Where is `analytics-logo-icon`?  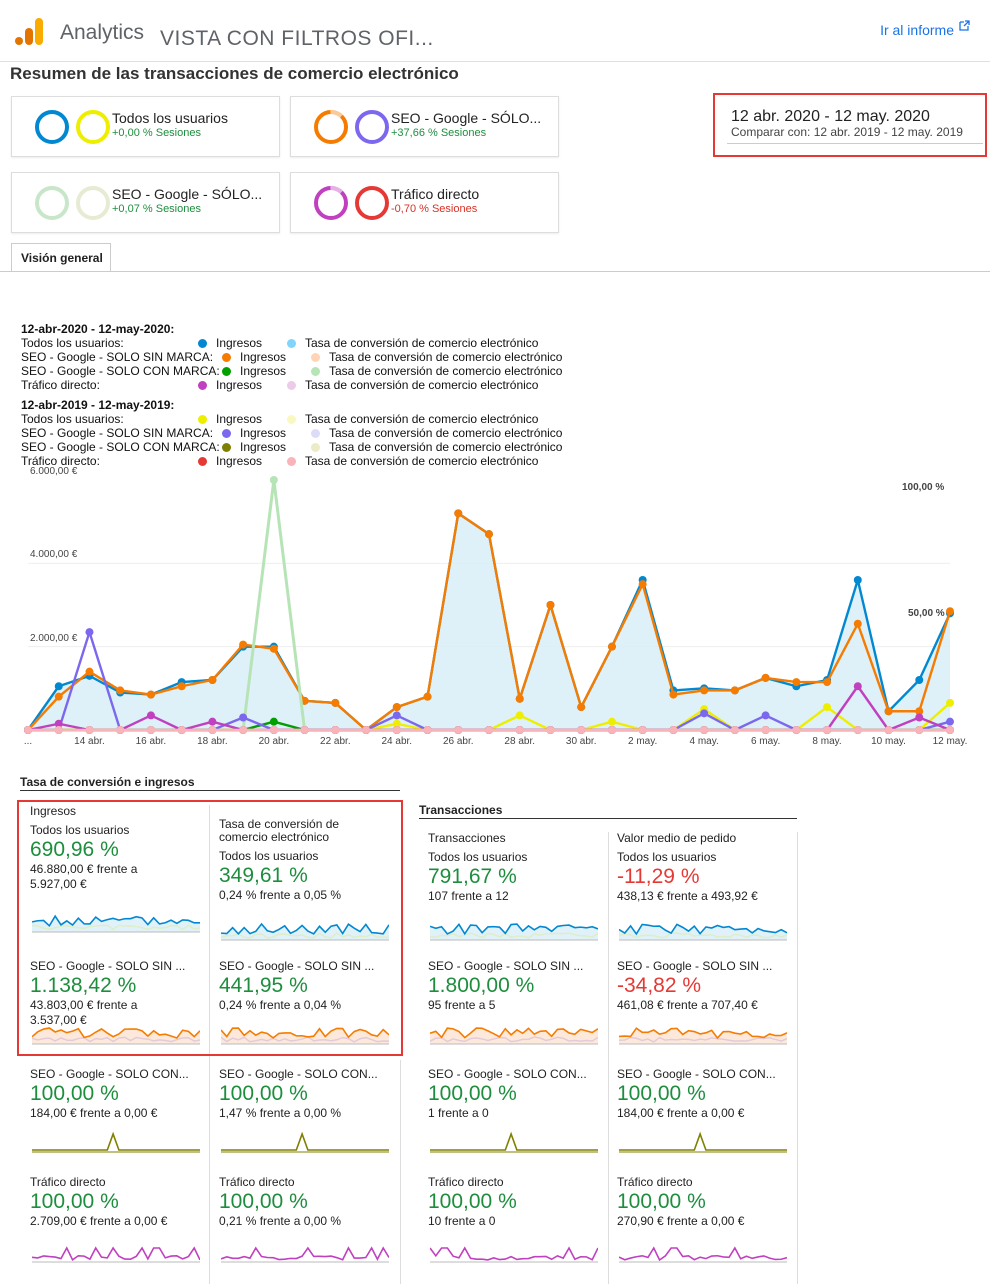 analytics-logo-icon is located at coordinates (29, 31).